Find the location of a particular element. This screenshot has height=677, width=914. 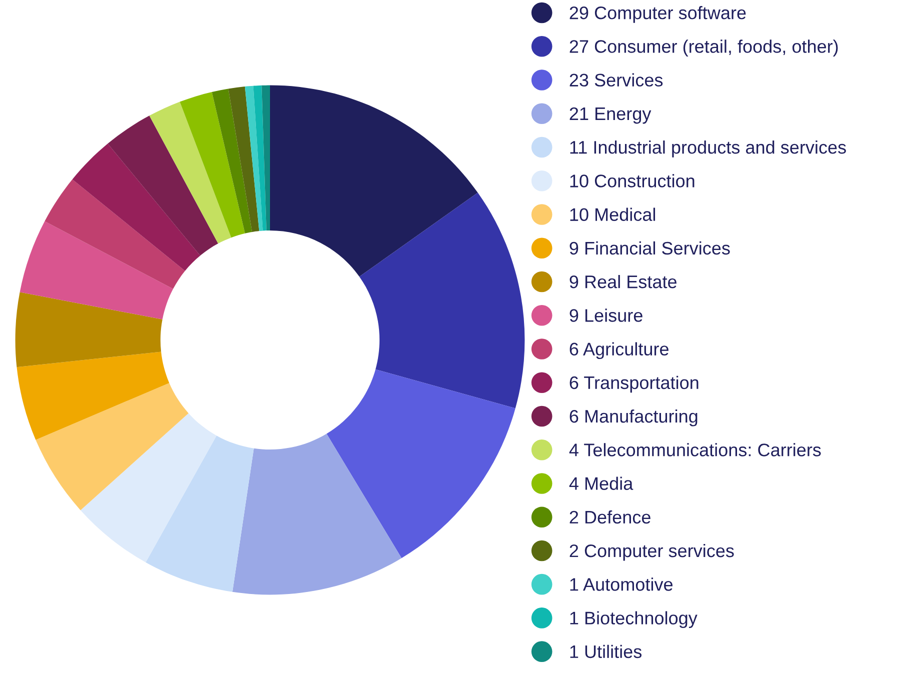

legend-label: 10 Construction is located at coordinates (632, 181).